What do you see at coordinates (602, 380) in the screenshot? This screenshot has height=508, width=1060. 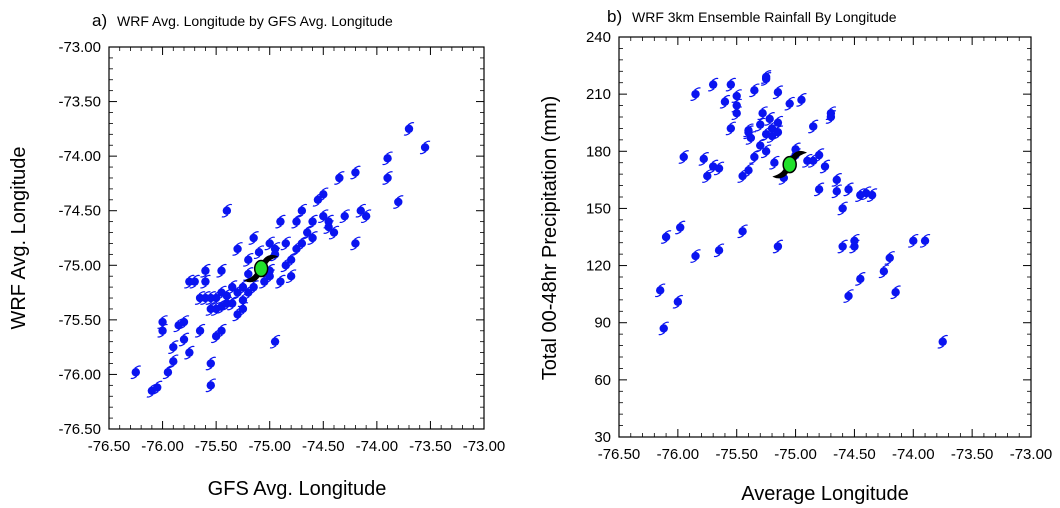 I see `y-tick-label: 60` at bounding box center [602, 380].